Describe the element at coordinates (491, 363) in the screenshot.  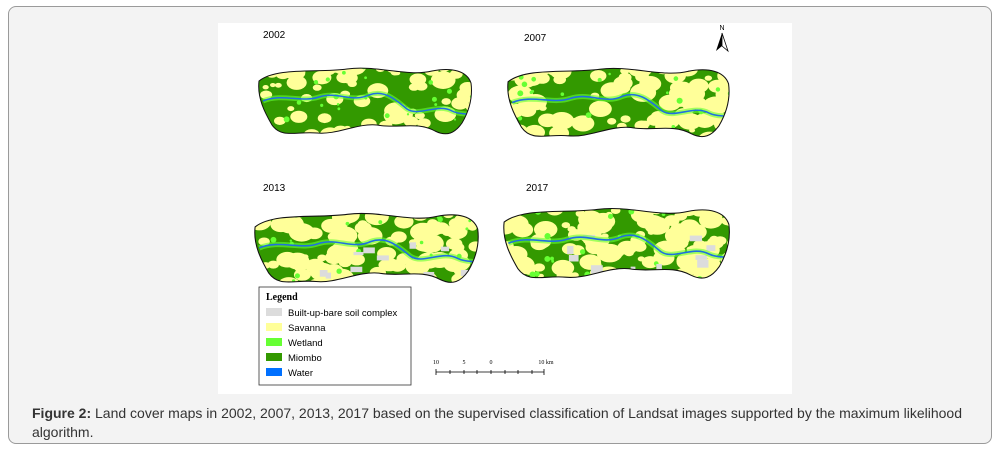
I see `scale-label: 0` at that location.